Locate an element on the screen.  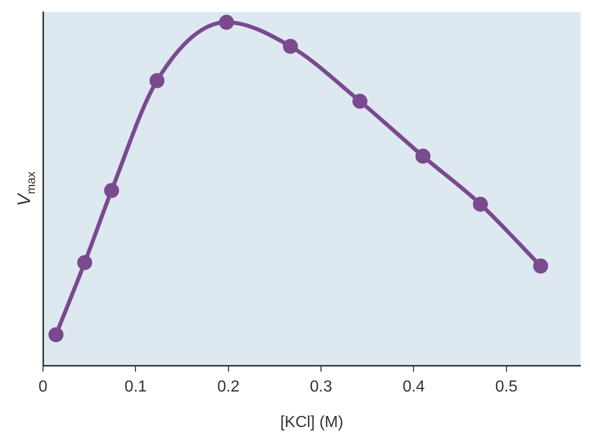
x-tick-label: 0 is located at coordinates (43, 387).